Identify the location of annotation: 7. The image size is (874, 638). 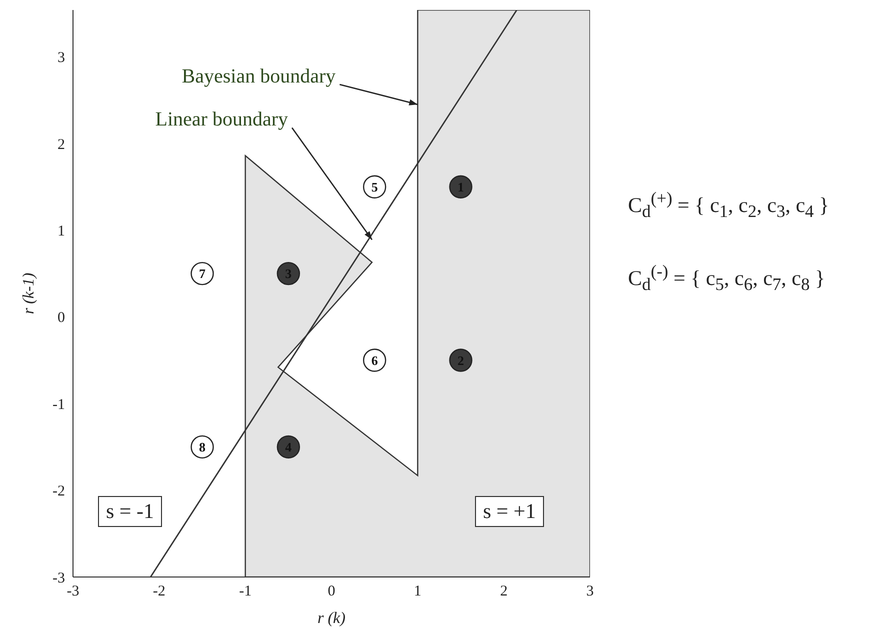
(202, 274).